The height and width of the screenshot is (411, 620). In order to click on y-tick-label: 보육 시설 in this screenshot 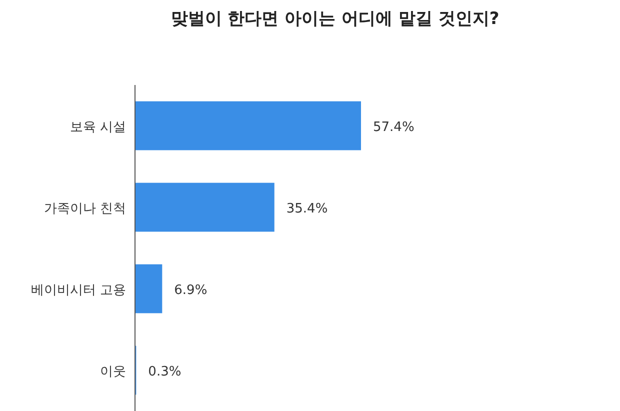, I will do `click(98, 127)`.